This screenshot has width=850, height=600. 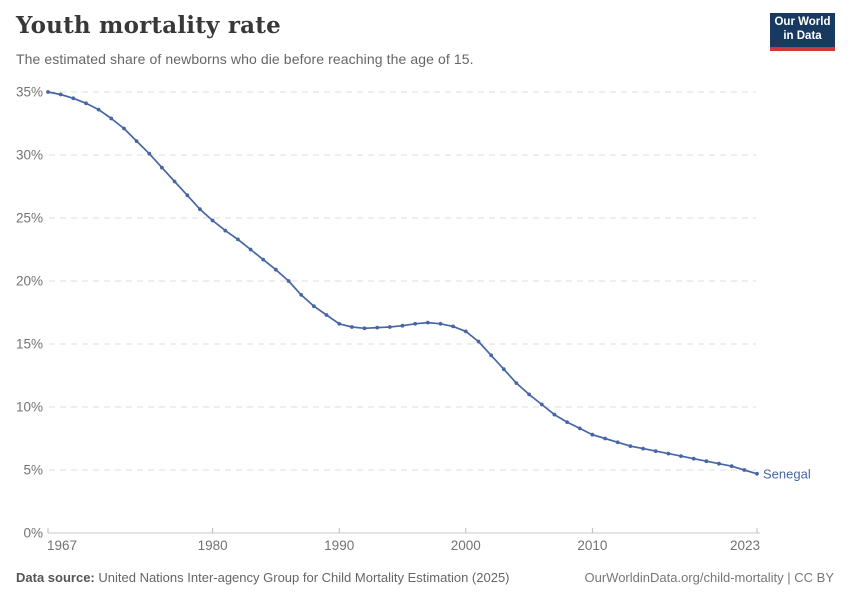 I want to click on owid-logo-line2: in Data, so click(x=802, y=36).